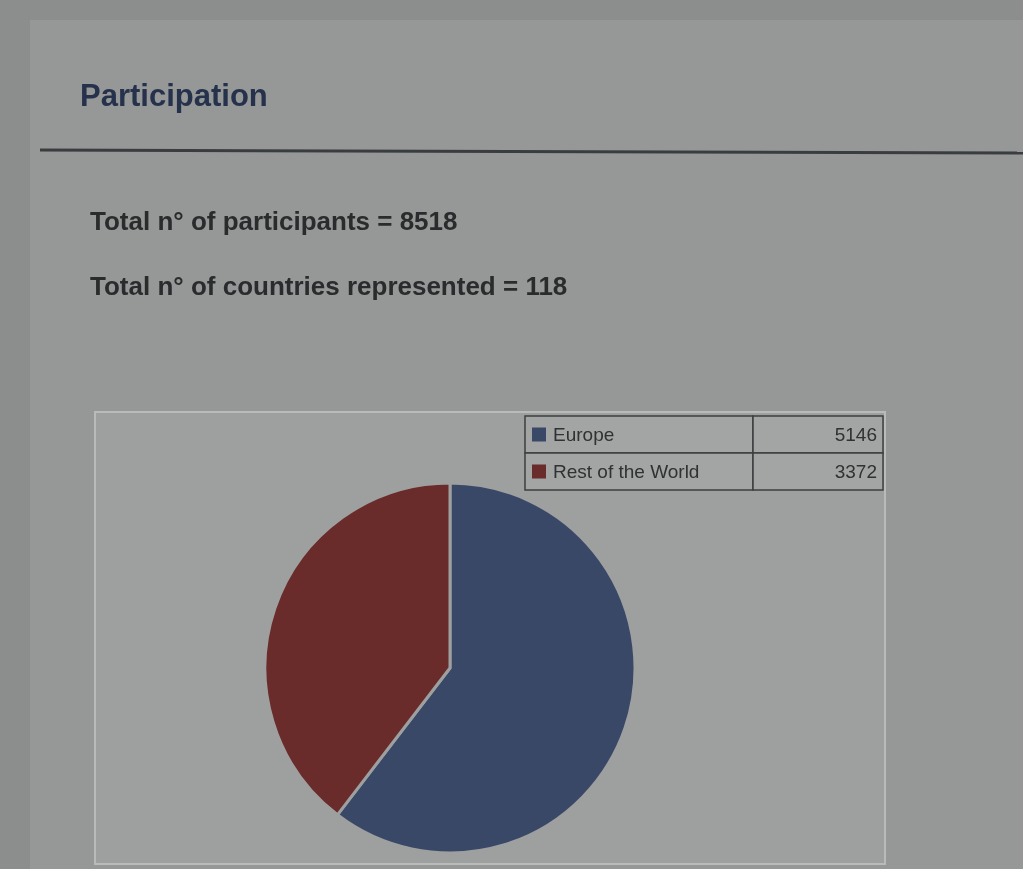 The image size is (1023, 869). Describe the element at coordinates (584, 435) in the screenshot. I see `legend-label: Europe` at that location.